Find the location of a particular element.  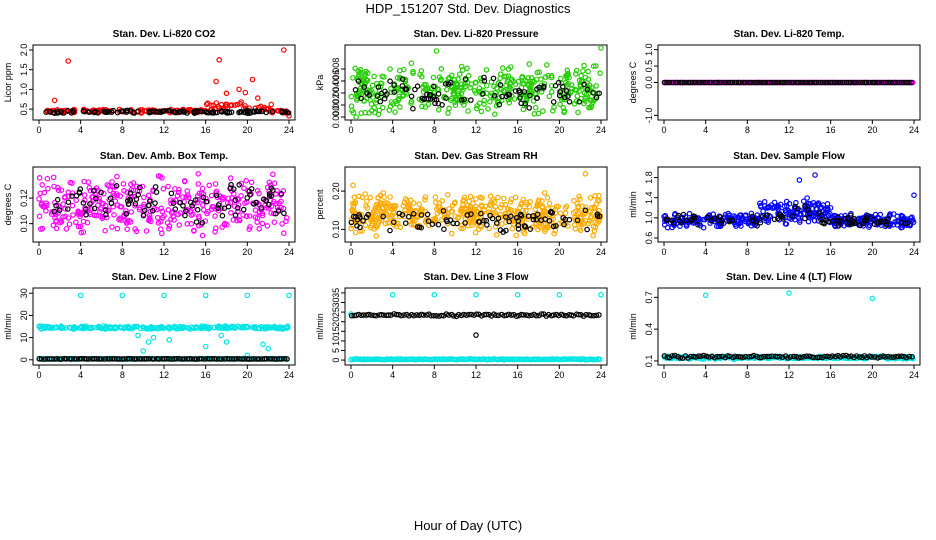

x-tick-label: 8 is located at coordinates (434, 375).